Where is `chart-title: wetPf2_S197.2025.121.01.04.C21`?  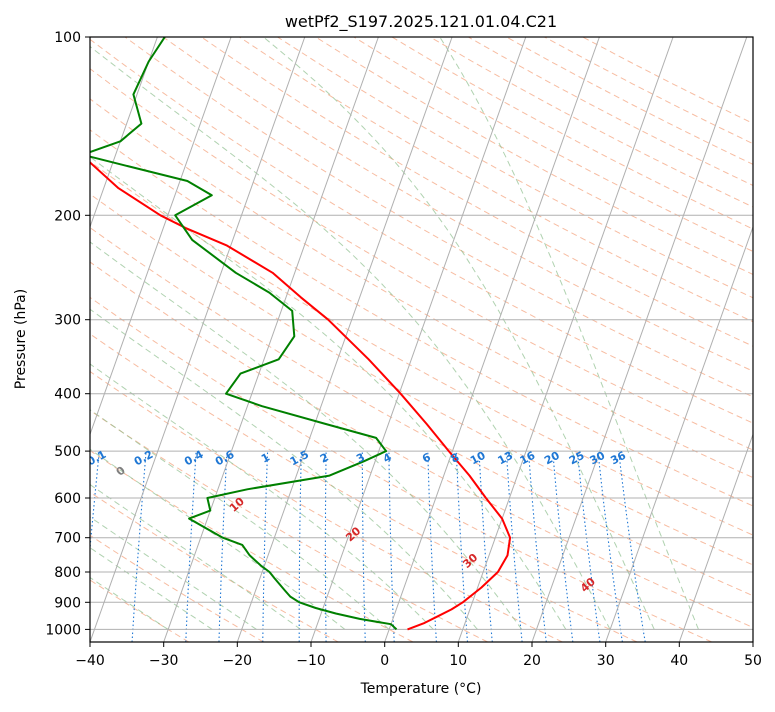 chart-title: wetPf2_S197.2025.121.01.04.C21 is located at coordinates (421, 22).